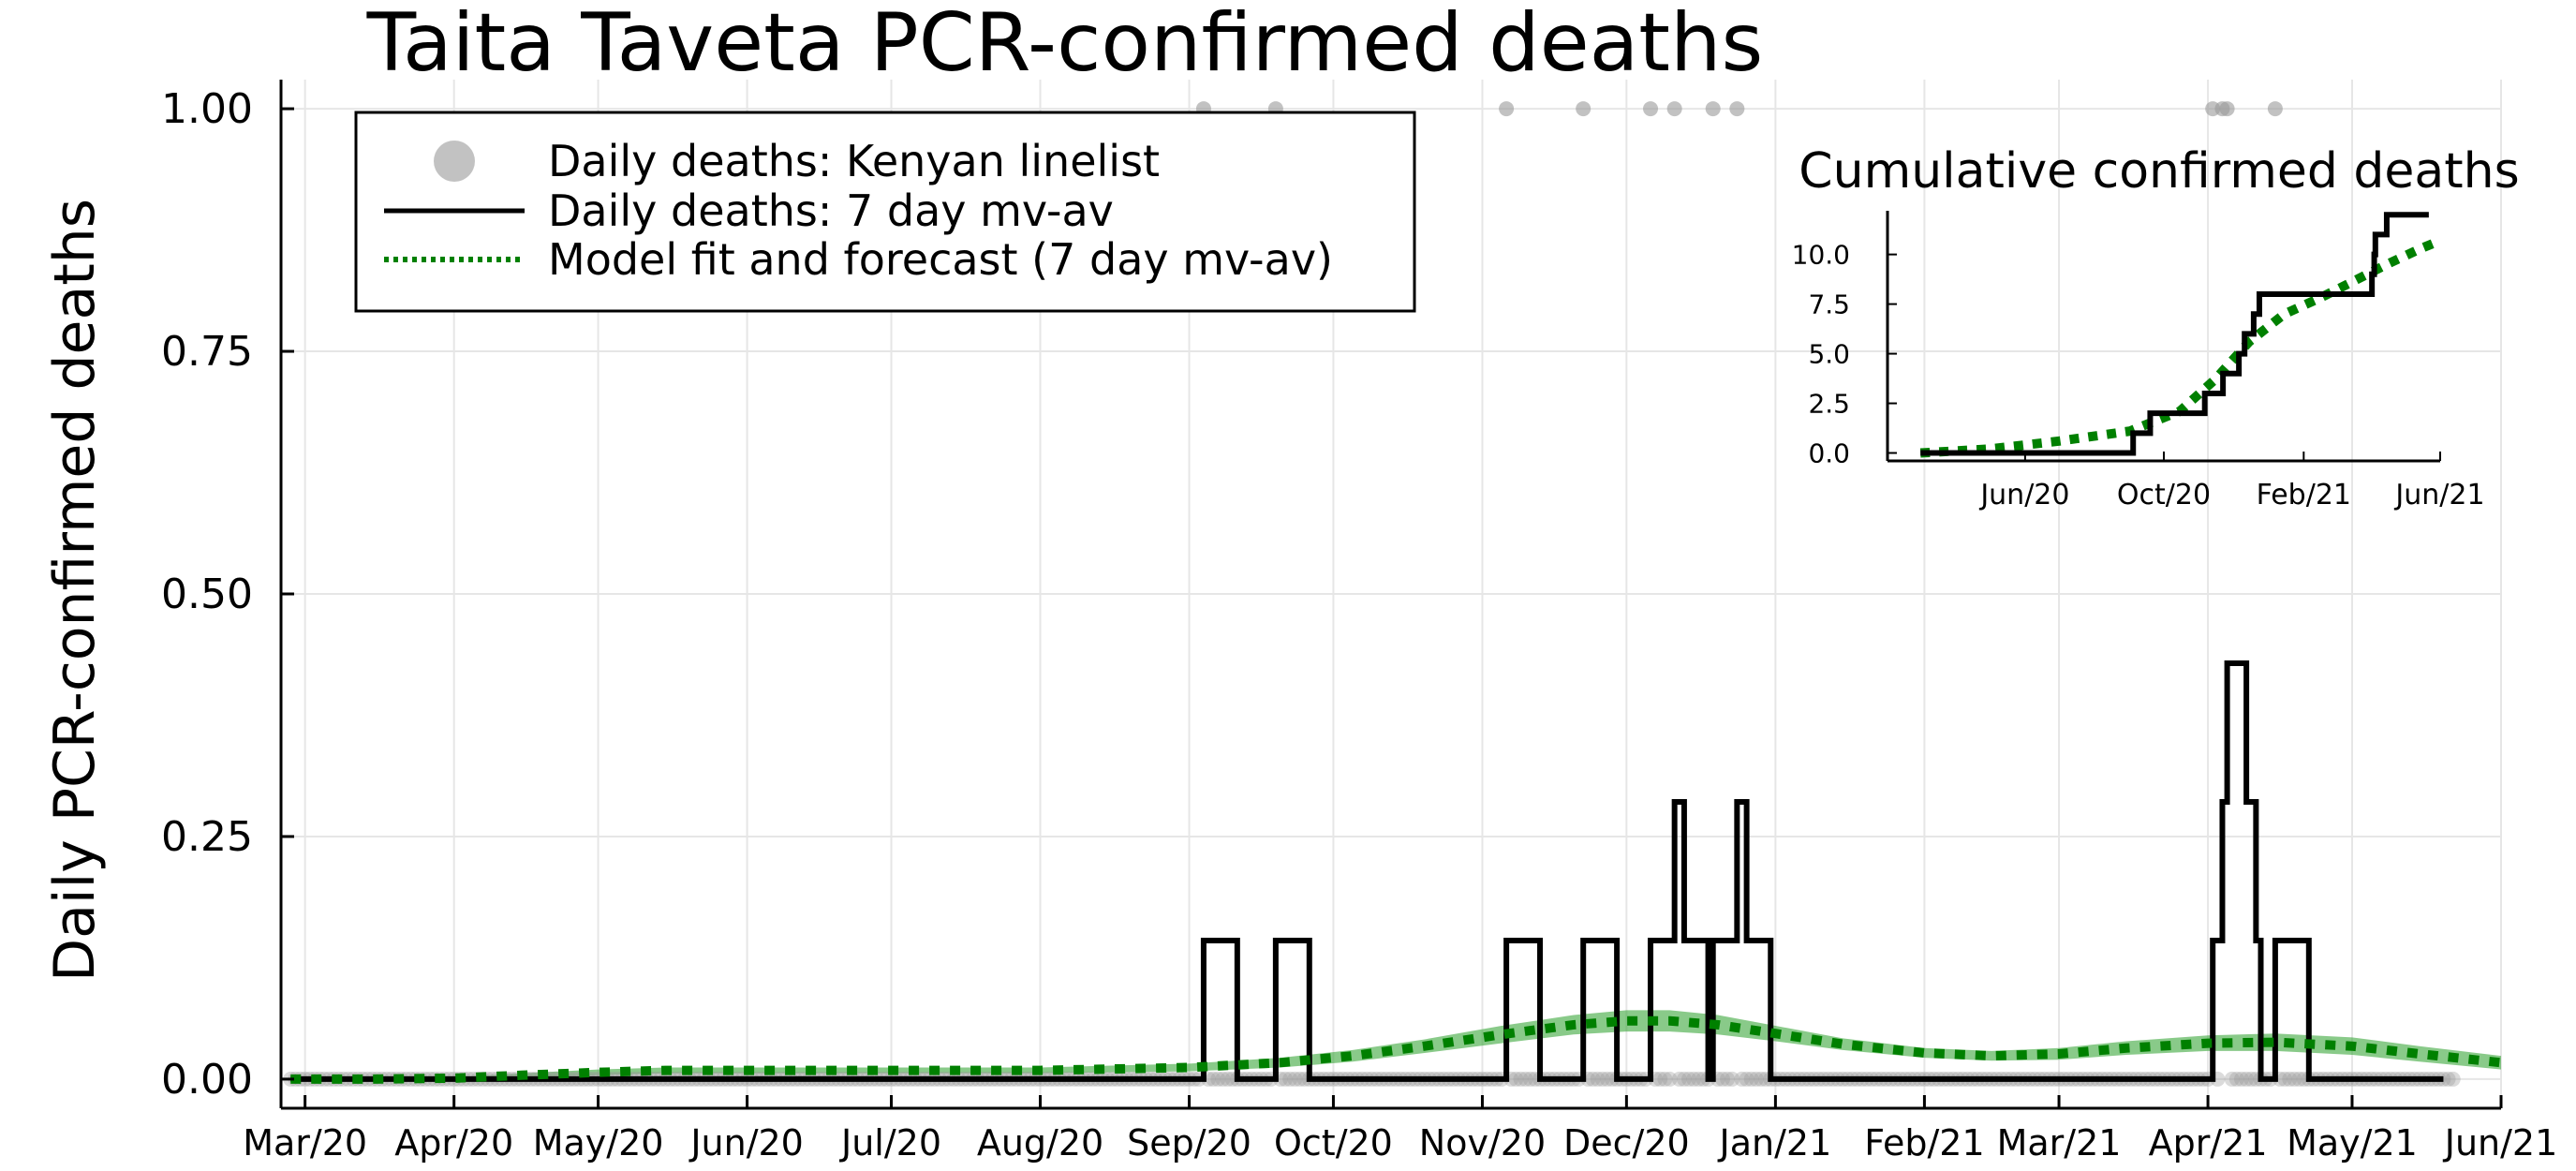 This screenshot has height=1171, width=2576. I want to click on inset-y-tick-label: 2.5, so click(1829, 404).